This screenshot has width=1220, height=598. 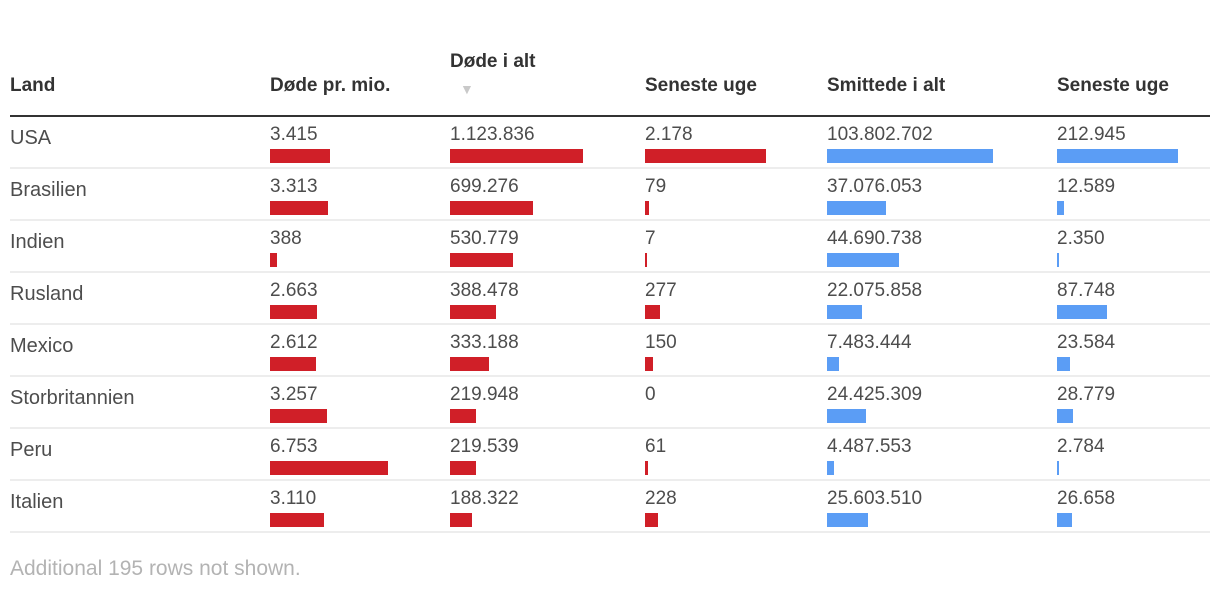 What do you see at coordinates (942, 457) in the screenshot?
I see `value-cell-smittede_i_alt: 4.487.553` at bounding box center [942, 457].